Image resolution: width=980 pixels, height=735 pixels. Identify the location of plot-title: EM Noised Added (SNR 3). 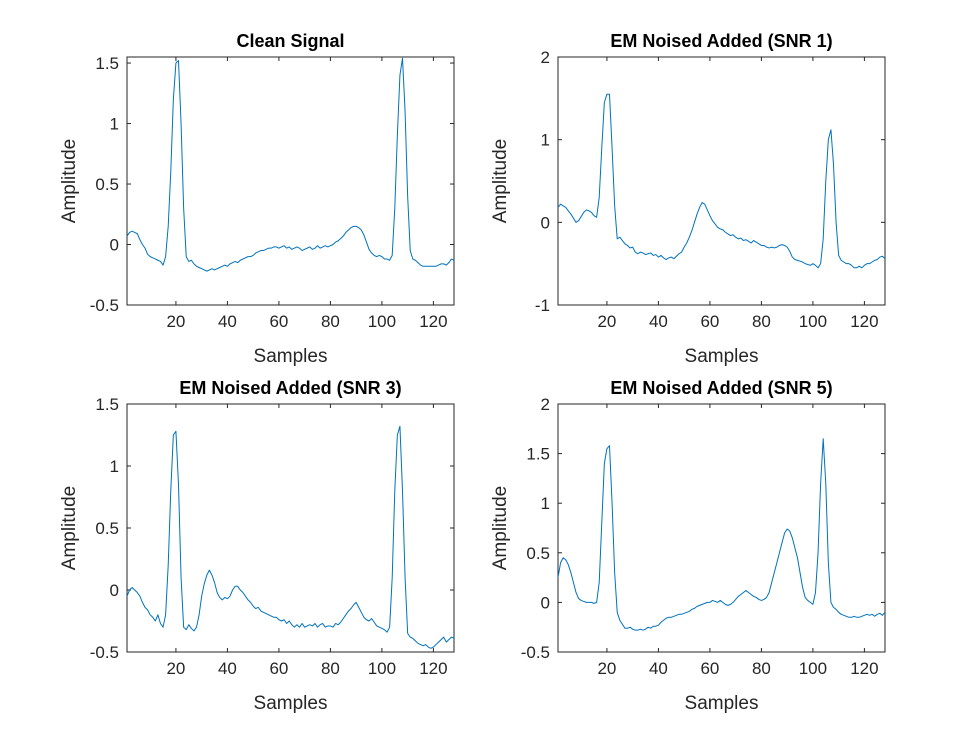
(290, 388).